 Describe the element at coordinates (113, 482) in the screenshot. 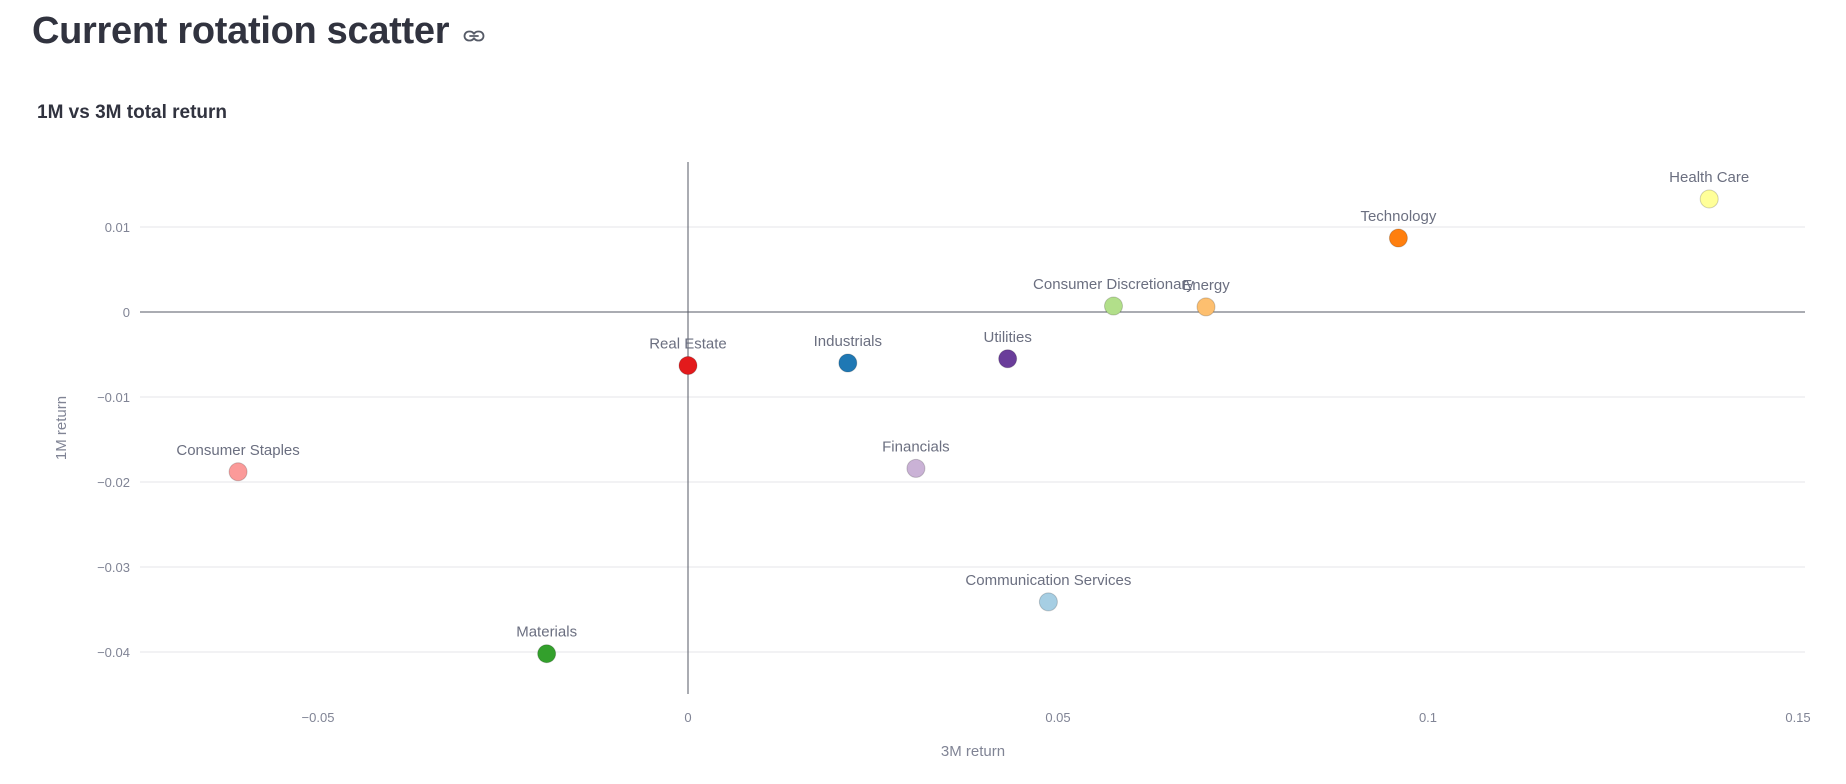

I see `y-tick-label: −0.02` at that location.